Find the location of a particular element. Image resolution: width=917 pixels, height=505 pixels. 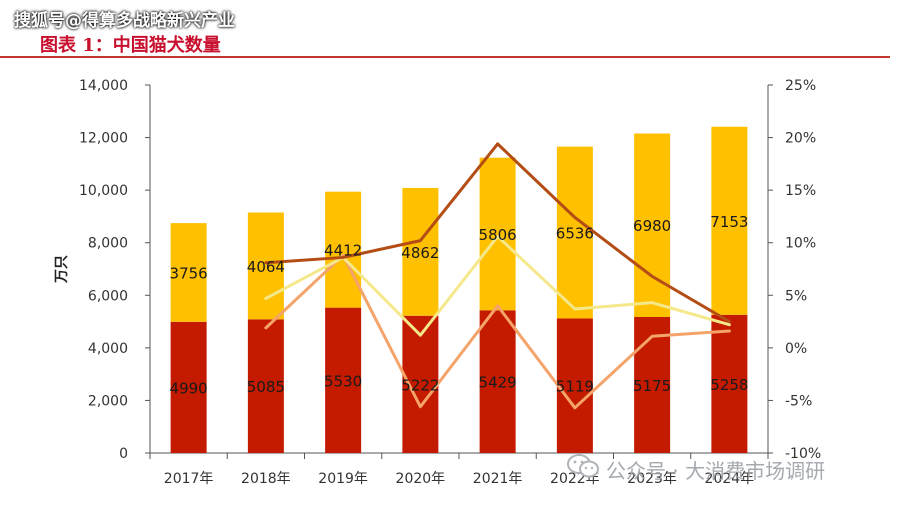

y-tick-label: 2,000 is located at coordinates (108, 401).